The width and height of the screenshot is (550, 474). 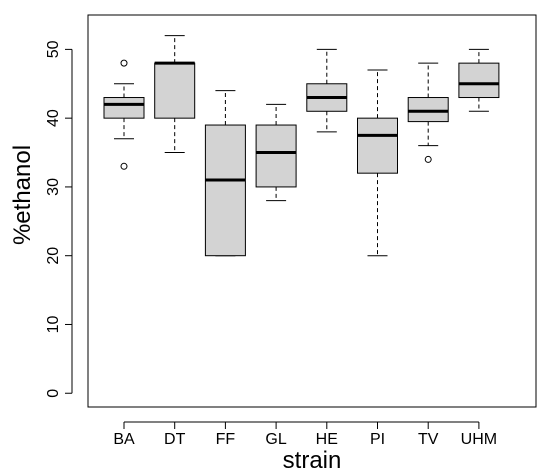 I want to click on x-tick-label: HE, so click(x=327, y=439).